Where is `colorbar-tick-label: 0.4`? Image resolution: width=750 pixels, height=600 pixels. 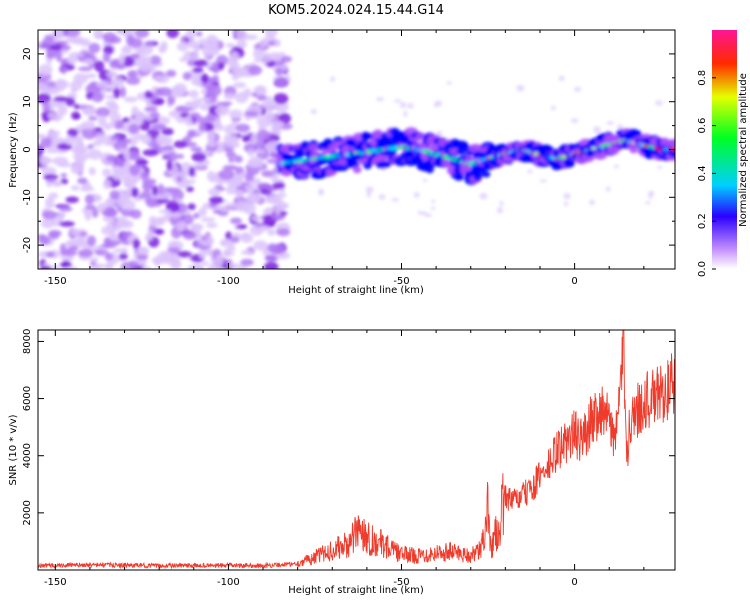
colorbar-tick-label: 0.4 is located at coordinates (702, 173).